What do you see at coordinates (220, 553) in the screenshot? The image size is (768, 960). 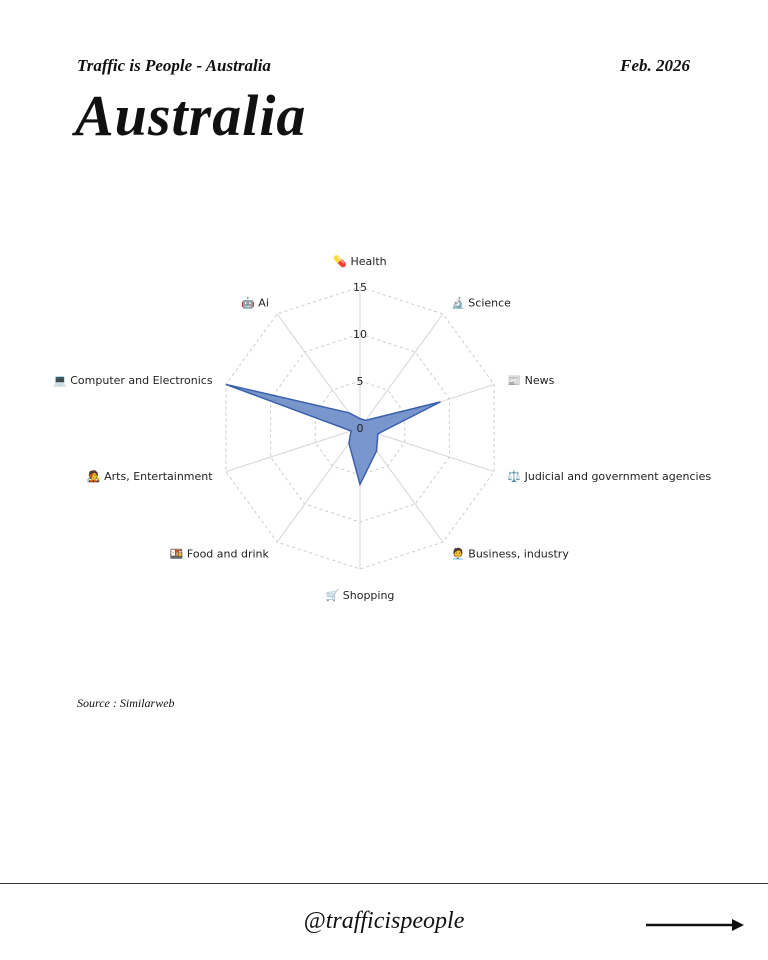 I see `axis-label: 🍱 Food and drink` at bounding box center [220, 553].